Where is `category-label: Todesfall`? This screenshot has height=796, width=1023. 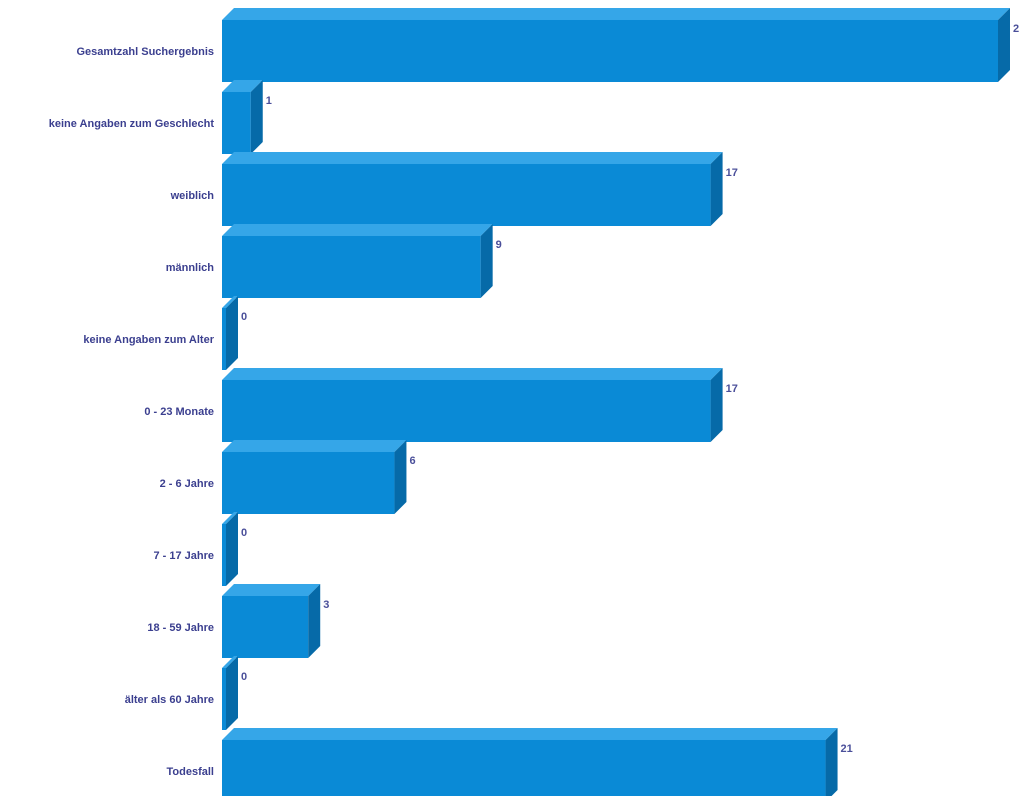 category-label: Todesfall is located at coordinates (190, 772).